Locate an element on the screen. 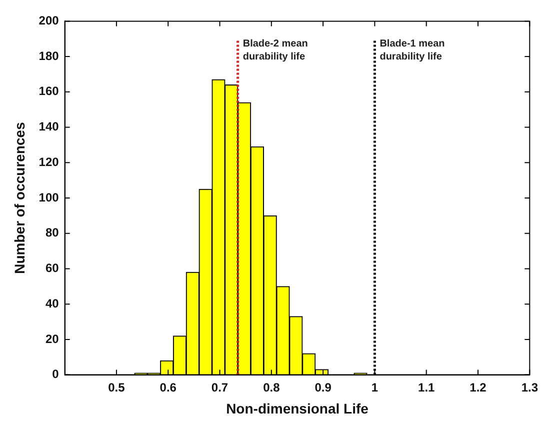 The height and width of the screenshot is (426, 552). x-tick-label: 0.6 is located at coordinates (168, 387).